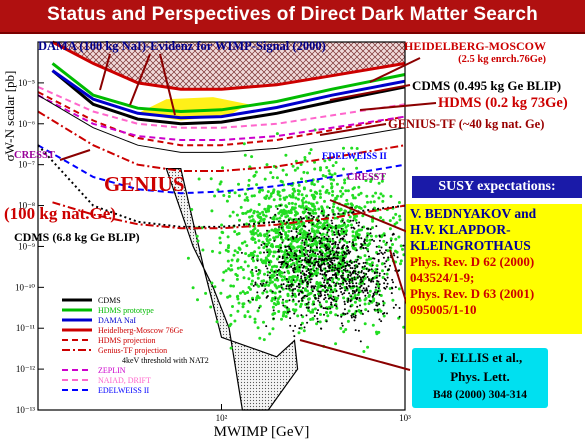  I want to click on legend-entry-dama-nai: DAMA NaI, so click(99, 320).